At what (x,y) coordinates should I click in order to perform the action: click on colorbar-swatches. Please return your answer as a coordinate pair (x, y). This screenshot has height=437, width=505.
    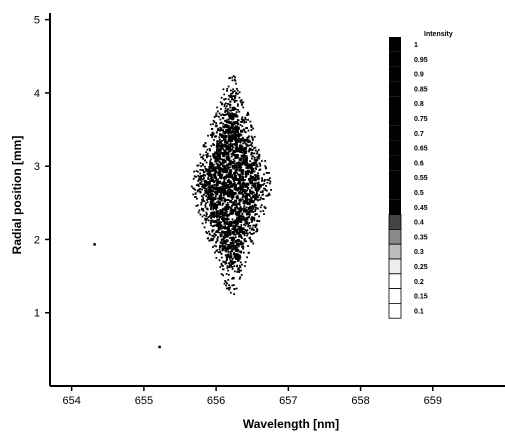
    Looking at the image, I should click on (395, 178).